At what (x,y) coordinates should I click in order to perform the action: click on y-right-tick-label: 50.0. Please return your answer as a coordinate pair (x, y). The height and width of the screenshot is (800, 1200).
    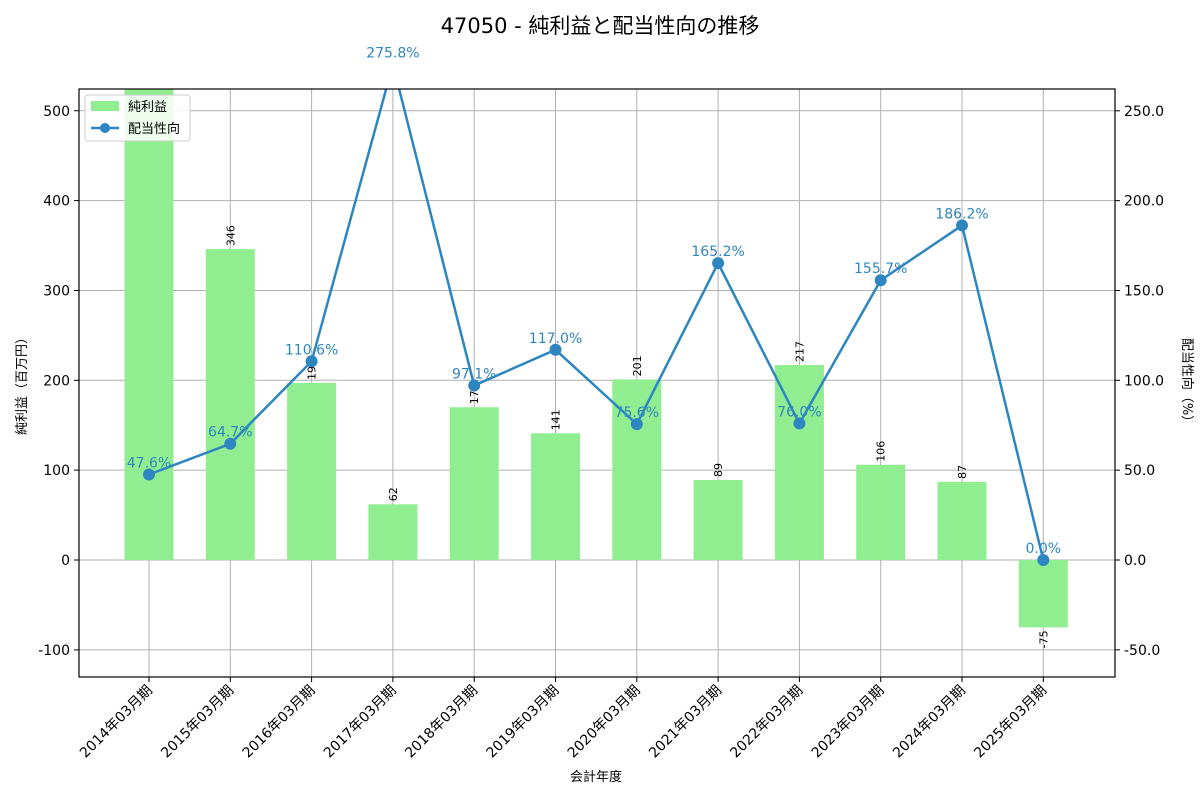
    Looking at the image, I should click on (1139, 471).